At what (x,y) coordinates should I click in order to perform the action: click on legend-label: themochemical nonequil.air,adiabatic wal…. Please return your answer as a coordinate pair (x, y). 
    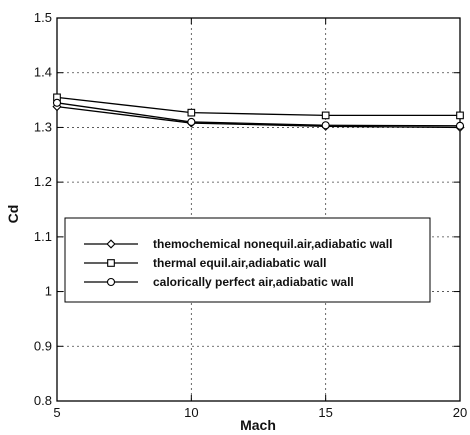
    Looking at the image, I should click on (272, 244).